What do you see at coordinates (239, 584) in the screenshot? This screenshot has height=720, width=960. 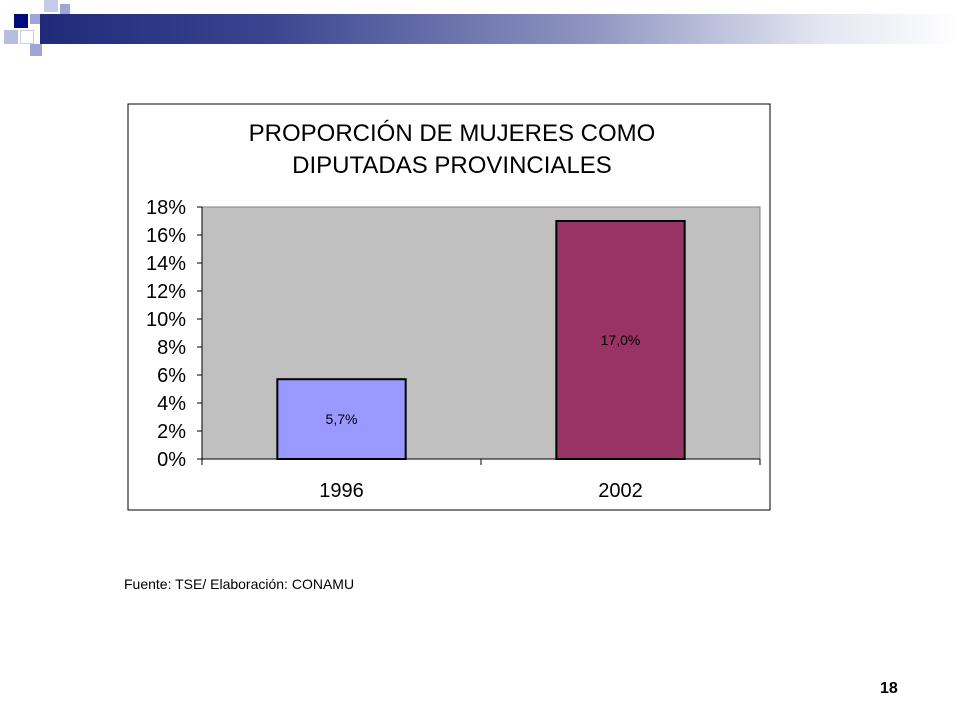 I see `source-note: Fuente: TSE/ Elaboración: CONAMU` at bounding box center [239, 584].